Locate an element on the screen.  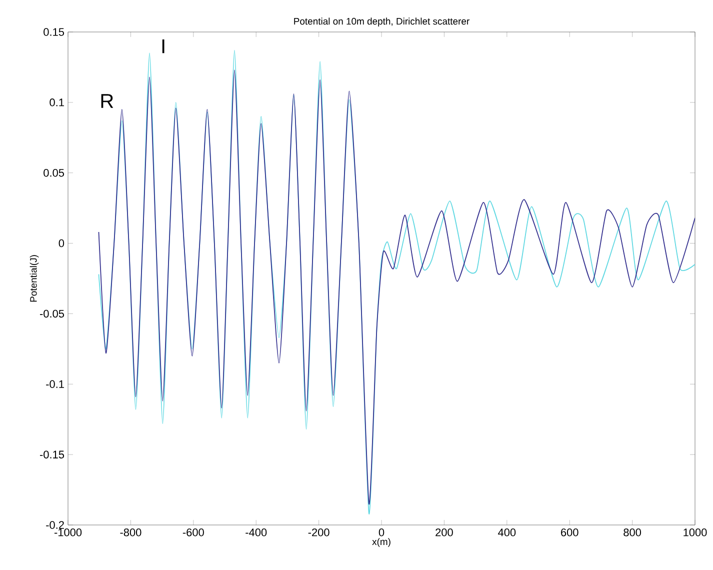
x-tick-label: 0 is located at coordinates (381, 532).